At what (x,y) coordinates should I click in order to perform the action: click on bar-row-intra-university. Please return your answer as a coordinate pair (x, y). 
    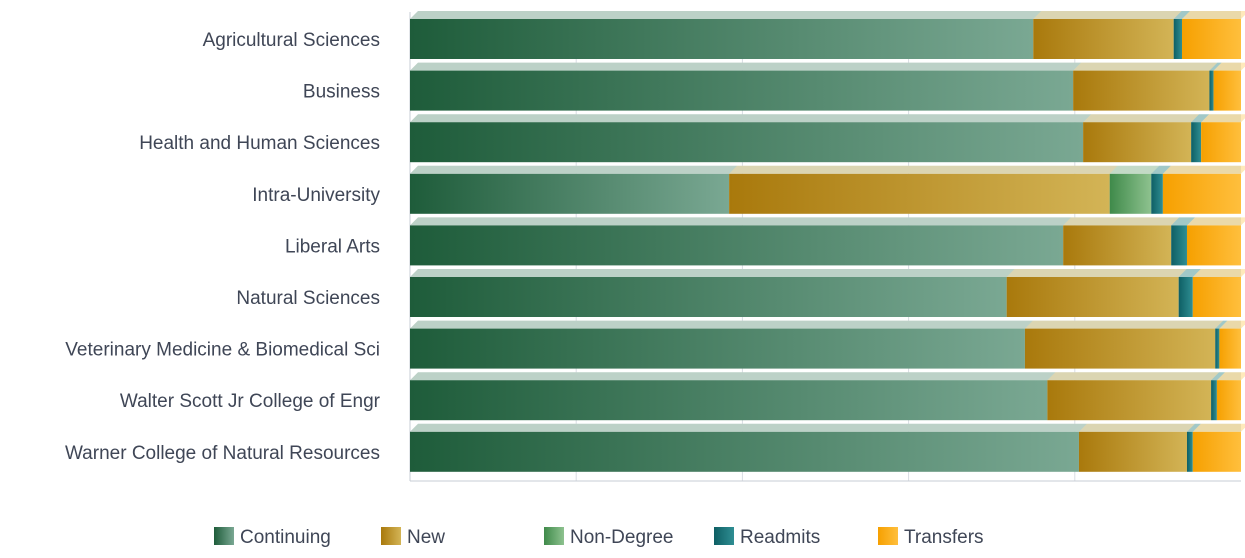
    Looking at the image, I should click on (827, 189).